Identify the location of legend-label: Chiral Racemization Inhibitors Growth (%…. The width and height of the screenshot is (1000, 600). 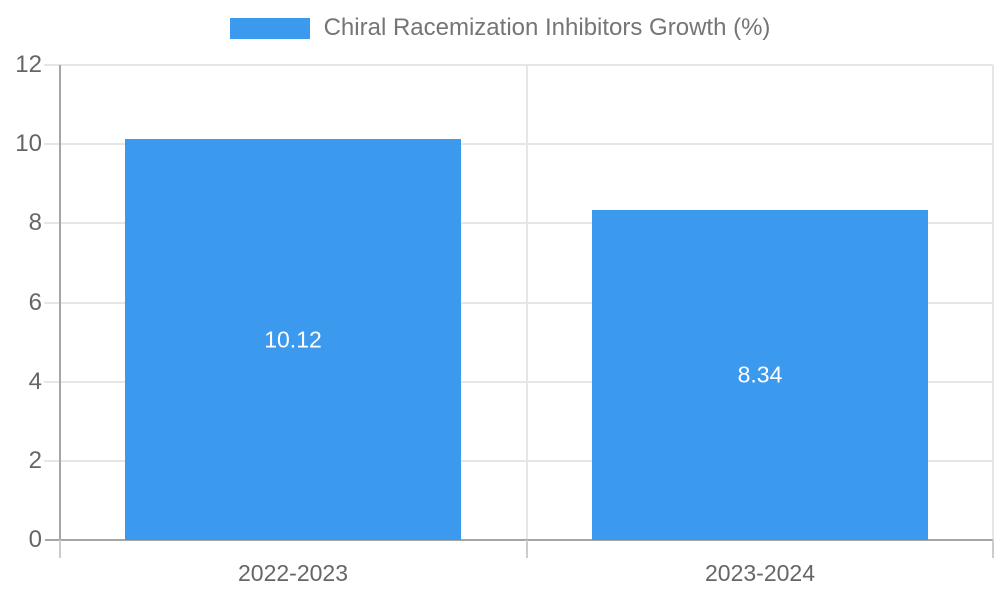
(547, 27).